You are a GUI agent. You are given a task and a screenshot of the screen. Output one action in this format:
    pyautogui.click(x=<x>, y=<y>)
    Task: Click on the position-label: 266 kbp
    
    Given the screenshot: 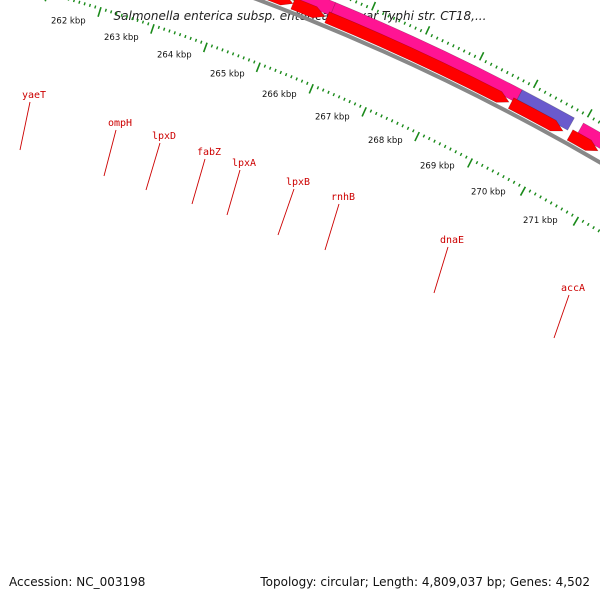 What is the action you would take?
    pyautogui.click(x=279, y=95)
    